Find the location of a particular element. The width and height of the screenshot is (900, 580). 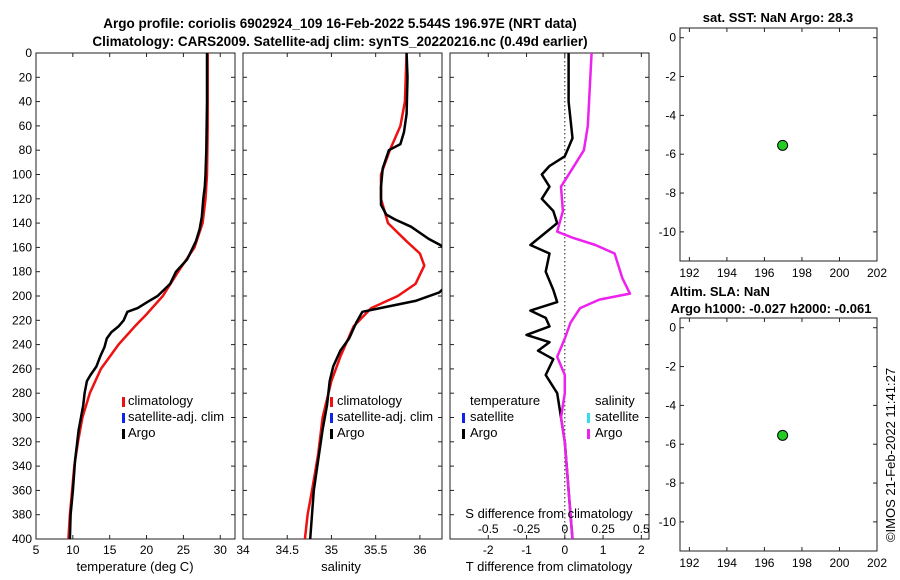

y-tick-label: 220 is located at coordinates (22, 320).